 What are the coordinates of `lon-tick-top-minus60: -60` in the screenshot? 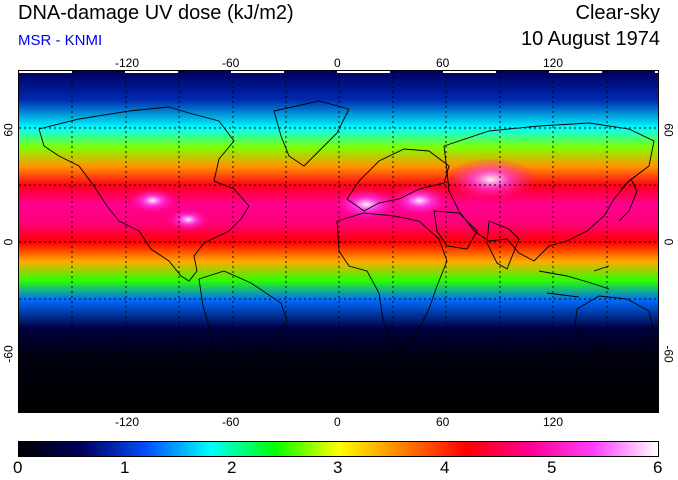 It's located at (231, 63).